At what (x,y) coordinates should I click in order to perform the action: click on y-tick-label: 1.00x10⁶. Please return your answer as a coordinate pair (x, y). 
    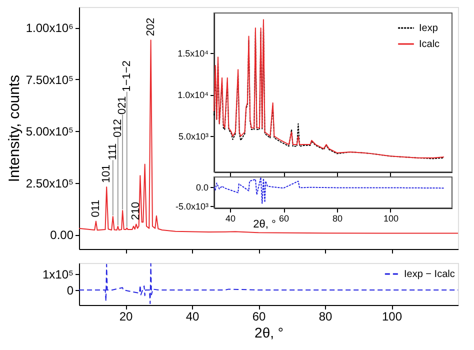
    Looking at the image, I should click on (50, 28).